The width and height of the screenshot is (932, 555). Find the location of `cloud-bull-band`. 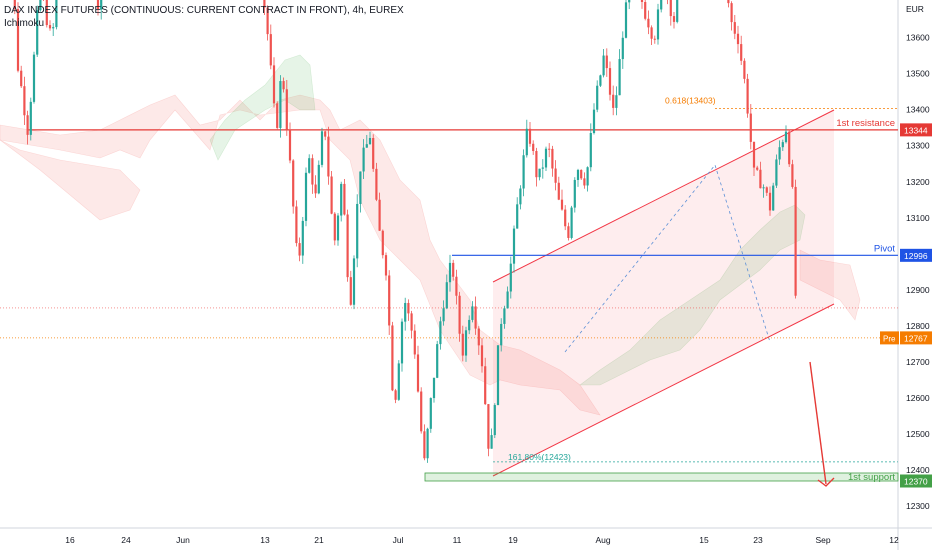

cloud-bull-band is located at coordinates (692, 295).